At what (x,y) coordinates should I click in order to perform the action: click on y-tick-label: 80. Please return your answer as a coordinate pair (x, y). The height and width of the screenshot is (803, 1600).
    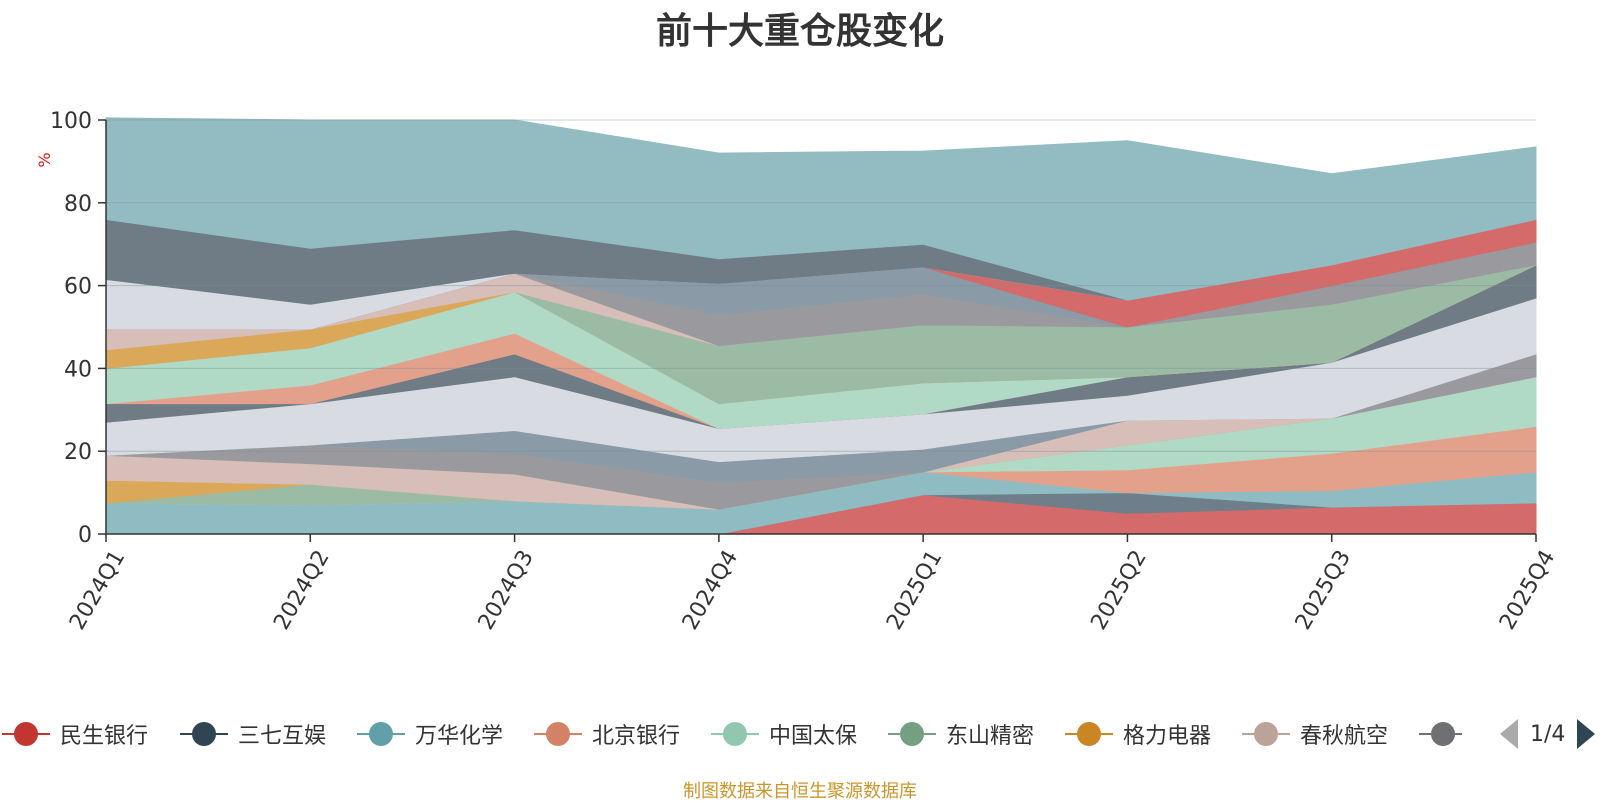
    Looking at the image, I should click on (78, 204).